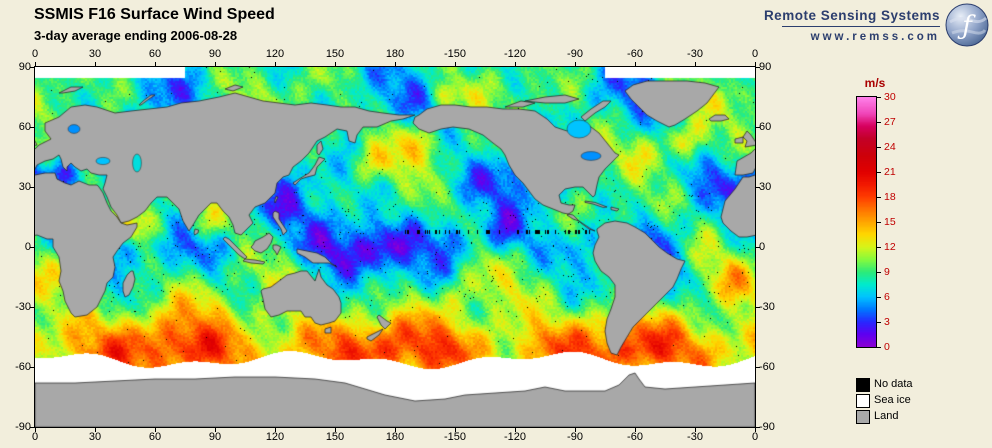 Image resolution: width=992 pixels, height=448 pixels. I want to click on lat-tick-label-right: -90, so click(767, 427).